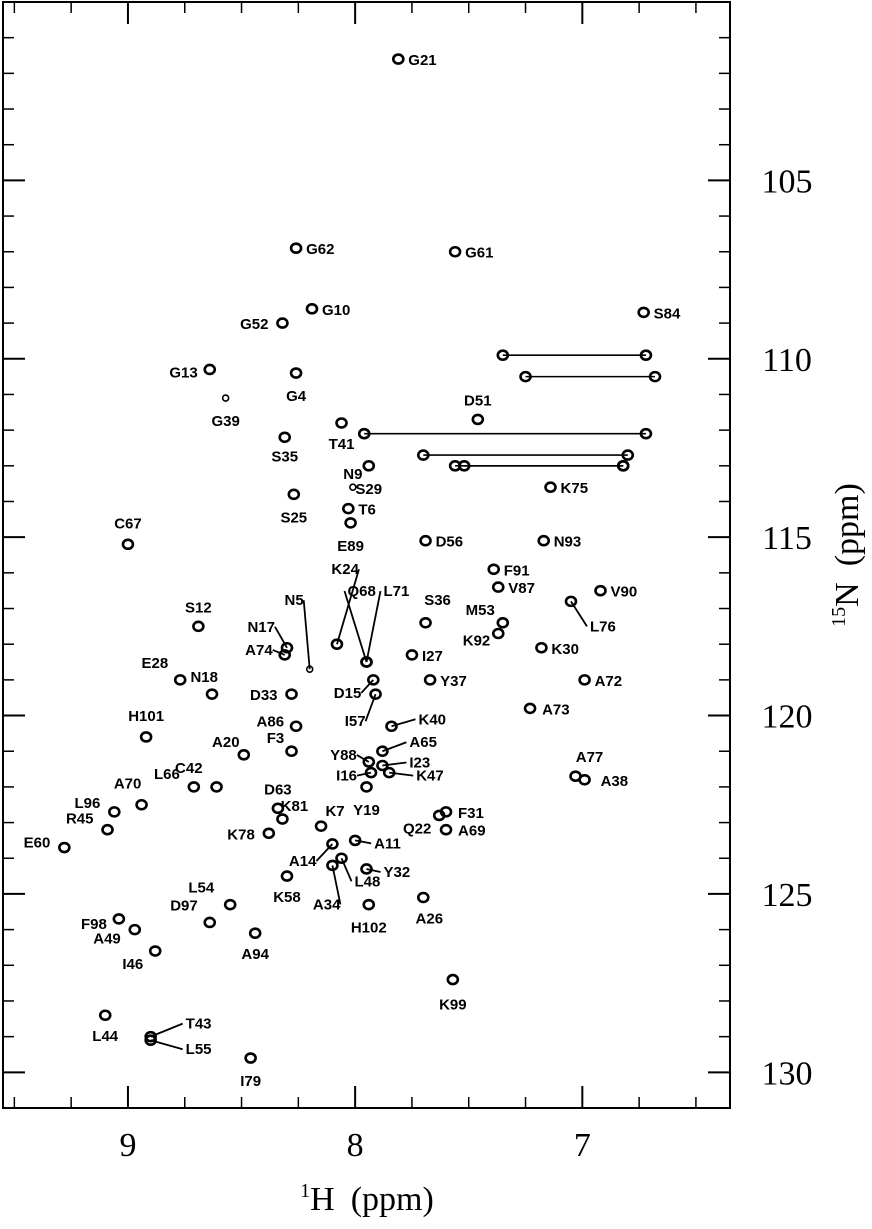 The width and height of the screenshot is (872, 1229). Describe the element at coordinates (107, 829) in the screenshot. I see `peak-marker-r45` at that location.